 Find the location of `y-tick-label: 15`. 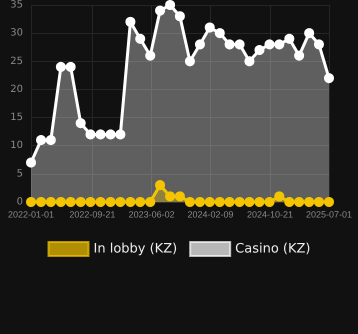

y-tick-label: 15 is located at coordinates (16, 118).